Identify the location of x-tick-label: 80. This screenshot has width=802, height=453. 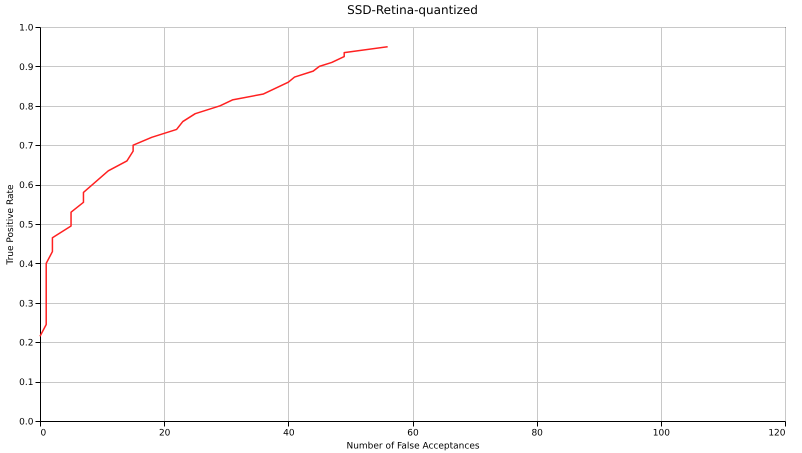
(537, 433).